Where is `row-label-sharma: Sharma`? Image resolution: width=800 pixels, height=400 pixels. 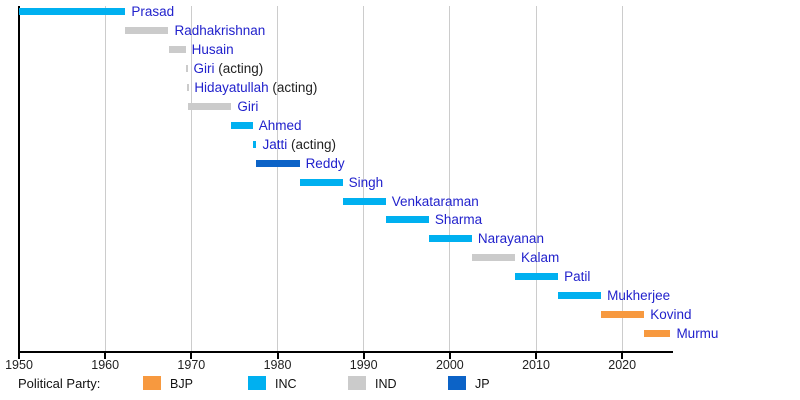 row-label-sharma: Sharma is located at coordinates (458, 219).